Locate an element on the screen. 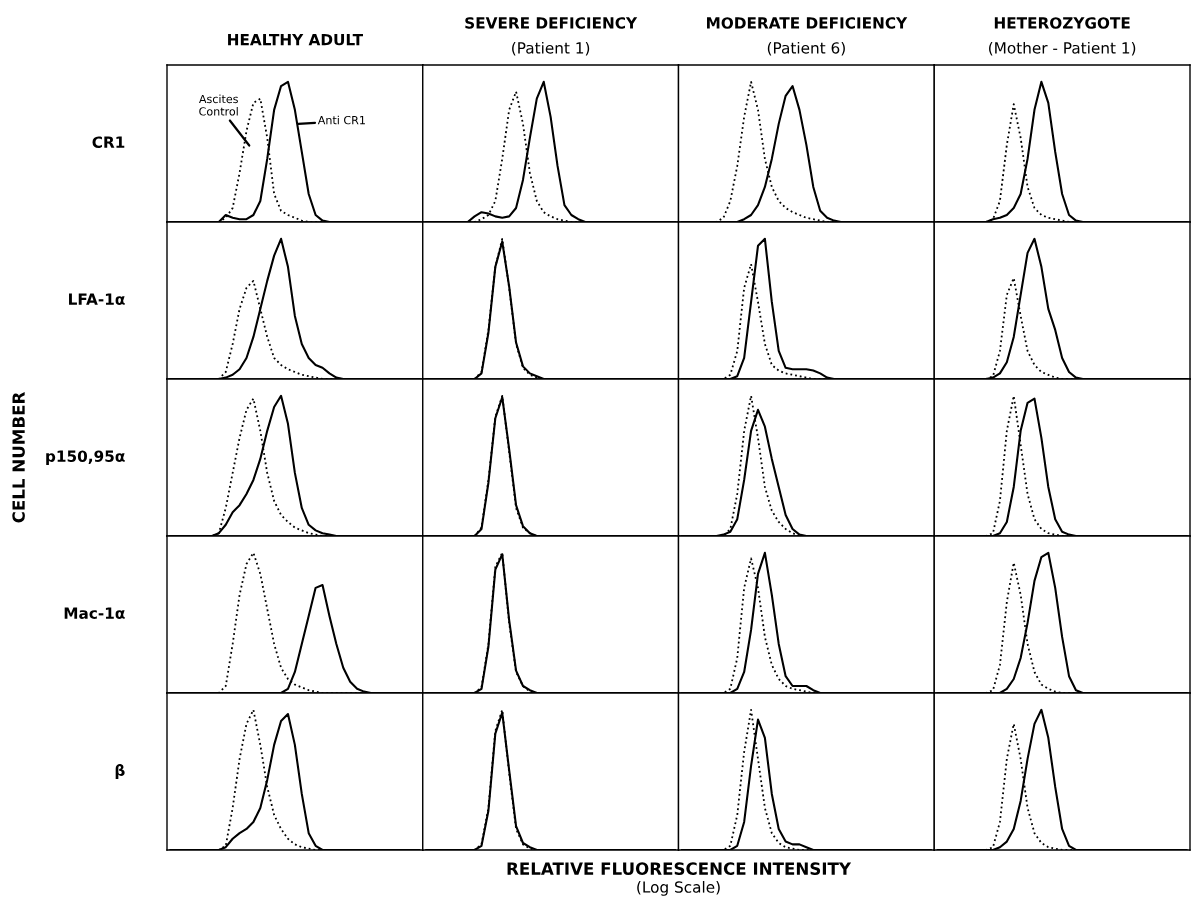 The image size is (1193, 905). chart-subtitle: (Mother - Patient 1) is located at coordinates (1062, 48).